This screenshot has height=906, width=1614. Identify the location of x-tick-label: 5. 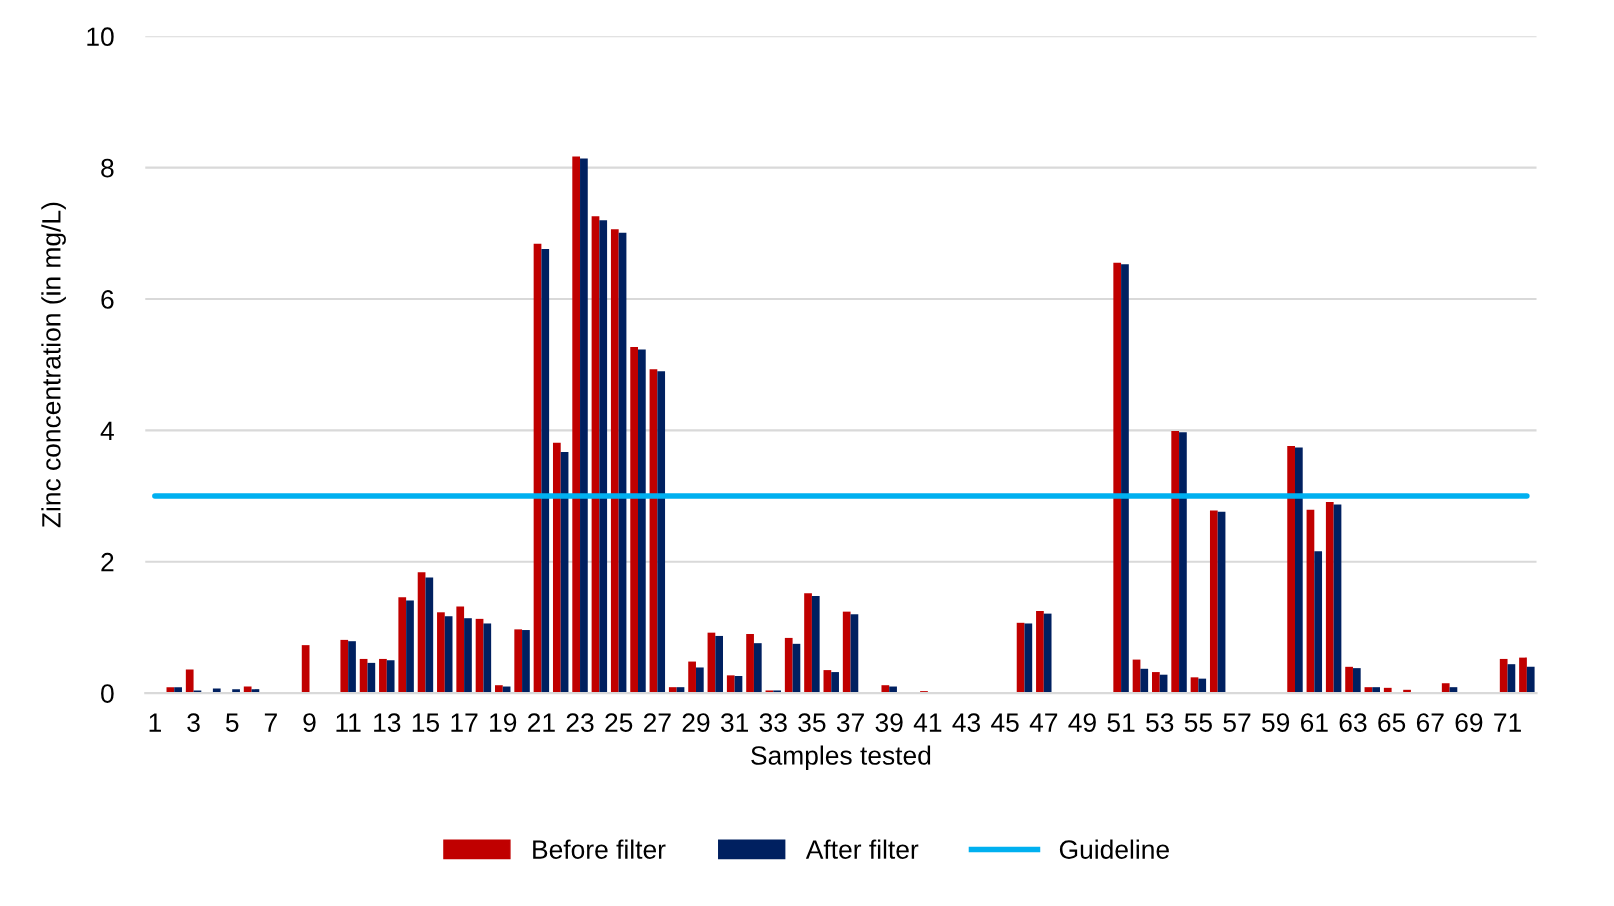
(232, 722).